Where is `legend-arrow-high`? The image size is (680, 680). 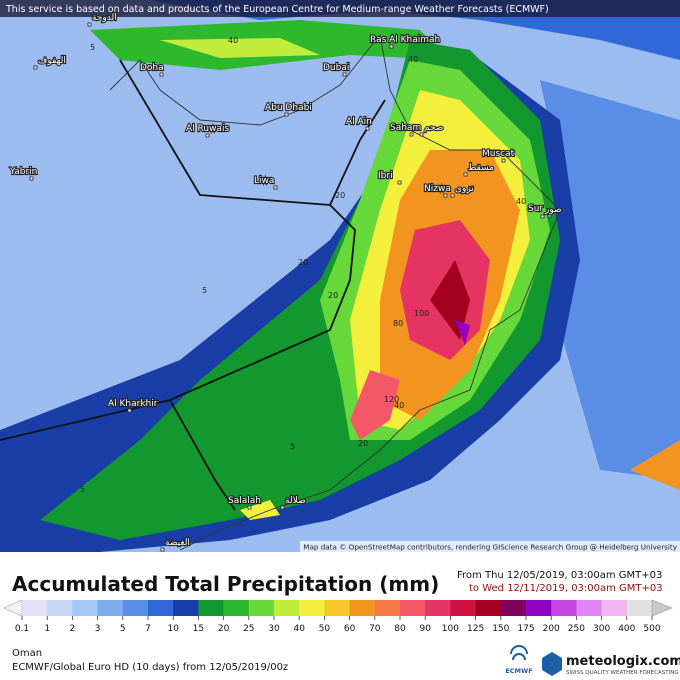 legend-arrow-high is located at coordinates (662, 608).